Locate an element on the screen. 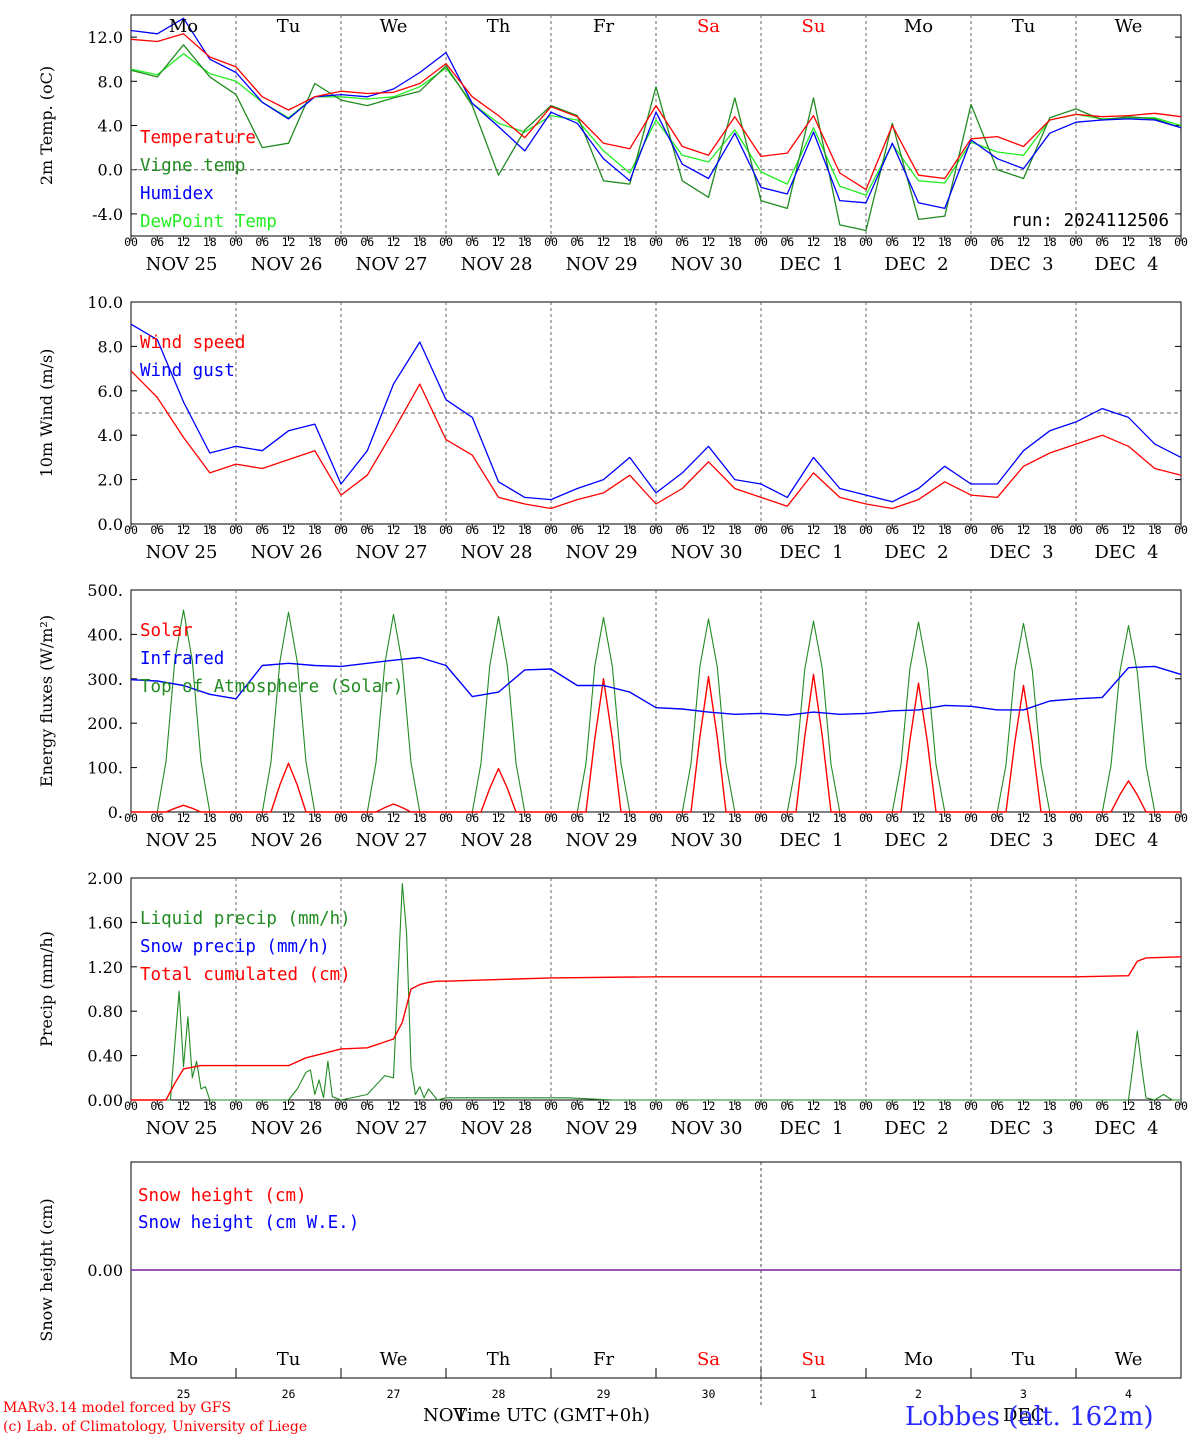  legend-entry: Humidex is located at coordinates (177, 194).